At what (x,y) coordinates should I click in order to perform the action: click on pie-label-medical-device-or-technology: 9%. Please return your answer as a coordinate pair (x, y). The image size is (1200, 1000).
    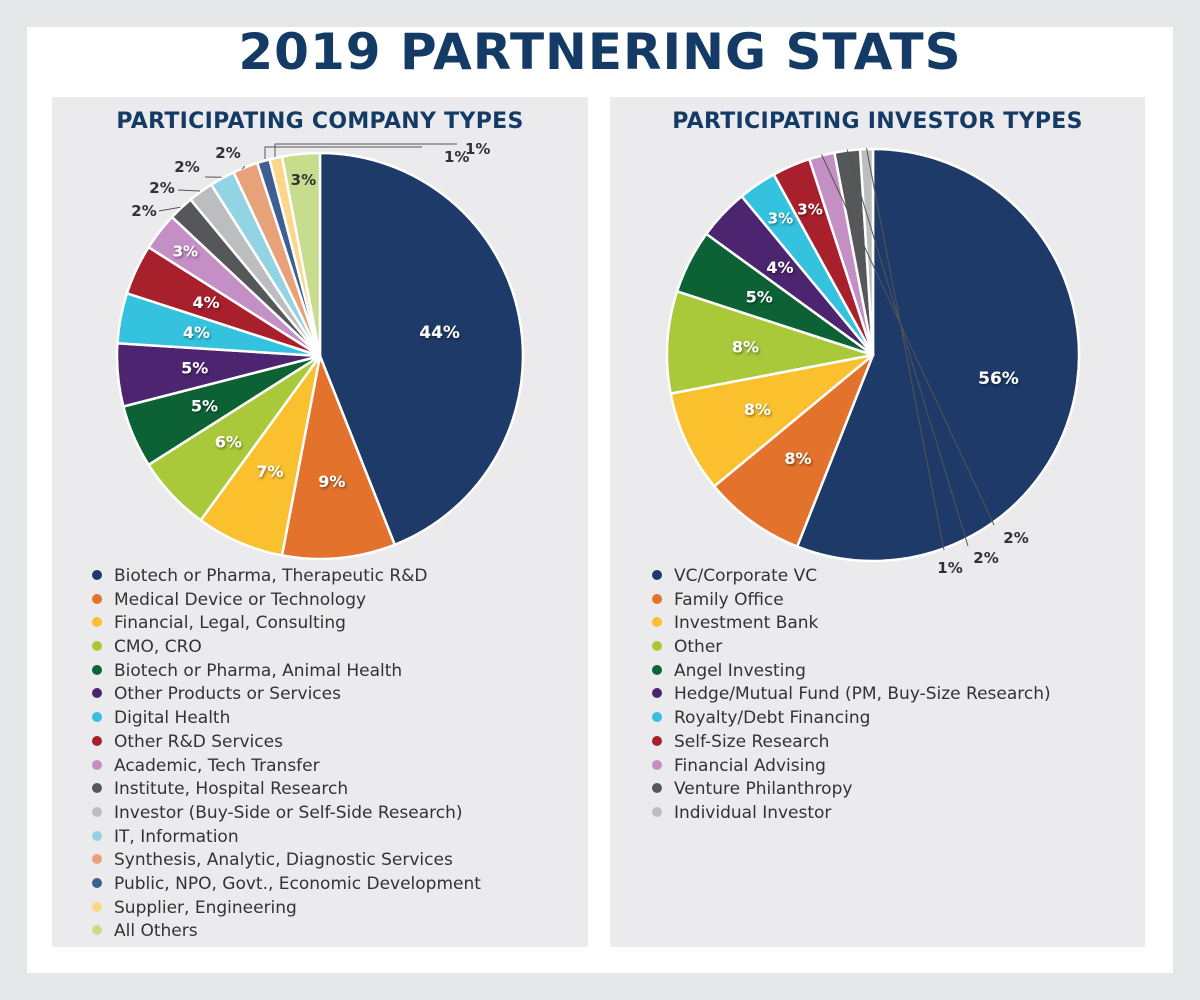
    Looking at the image, I should click on (331, 481).